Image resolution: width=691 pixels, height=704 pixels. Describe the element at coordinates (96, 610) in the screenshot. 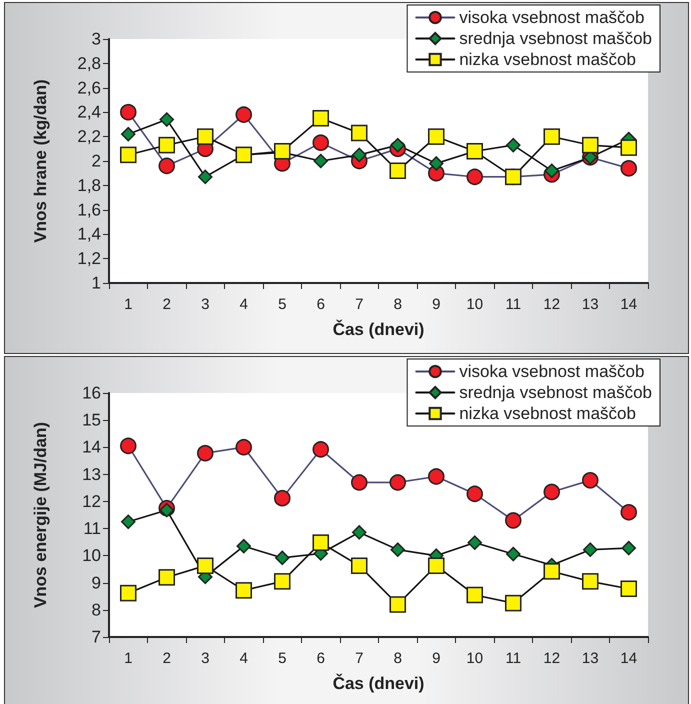

I see `y-tick-label: 8` at that location.